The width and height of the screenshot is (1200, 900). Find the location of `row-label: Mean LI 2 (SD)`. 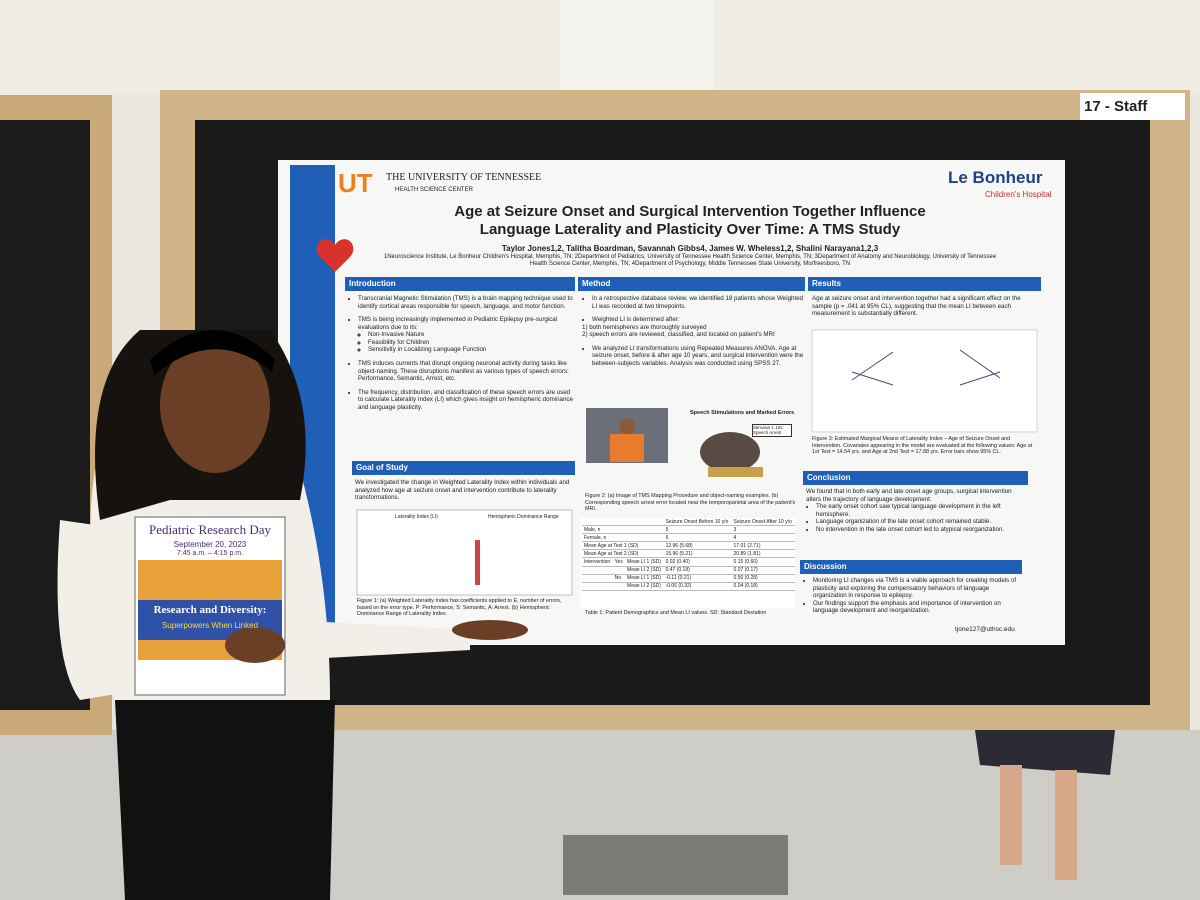

row-label: Mean LI 2 (SD) is located at coordinates (644, 586).